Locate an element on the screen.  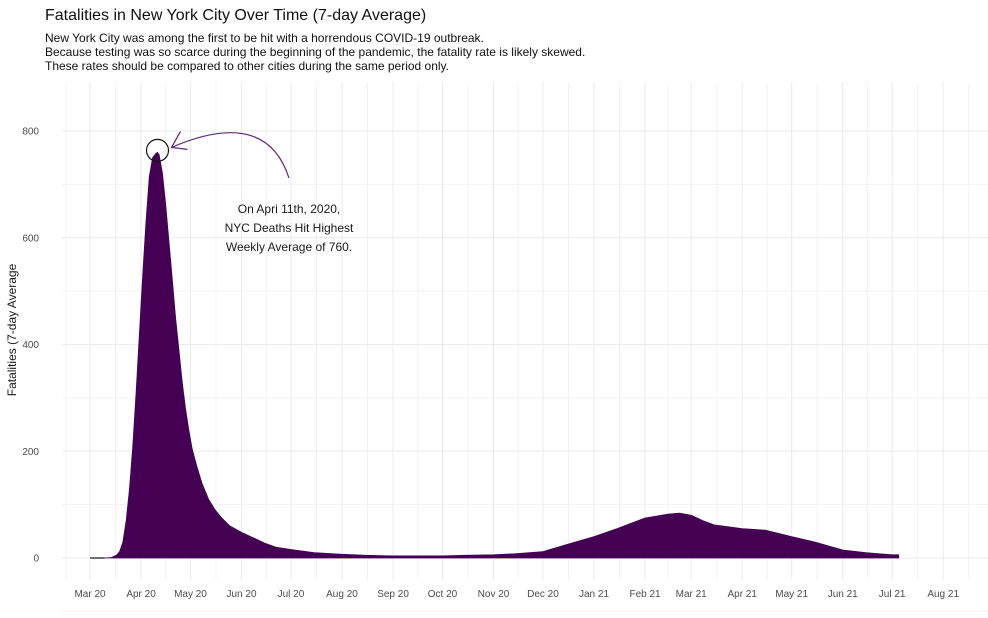
x-tick-label: Jul 21 is located at coordinates (892, 594).